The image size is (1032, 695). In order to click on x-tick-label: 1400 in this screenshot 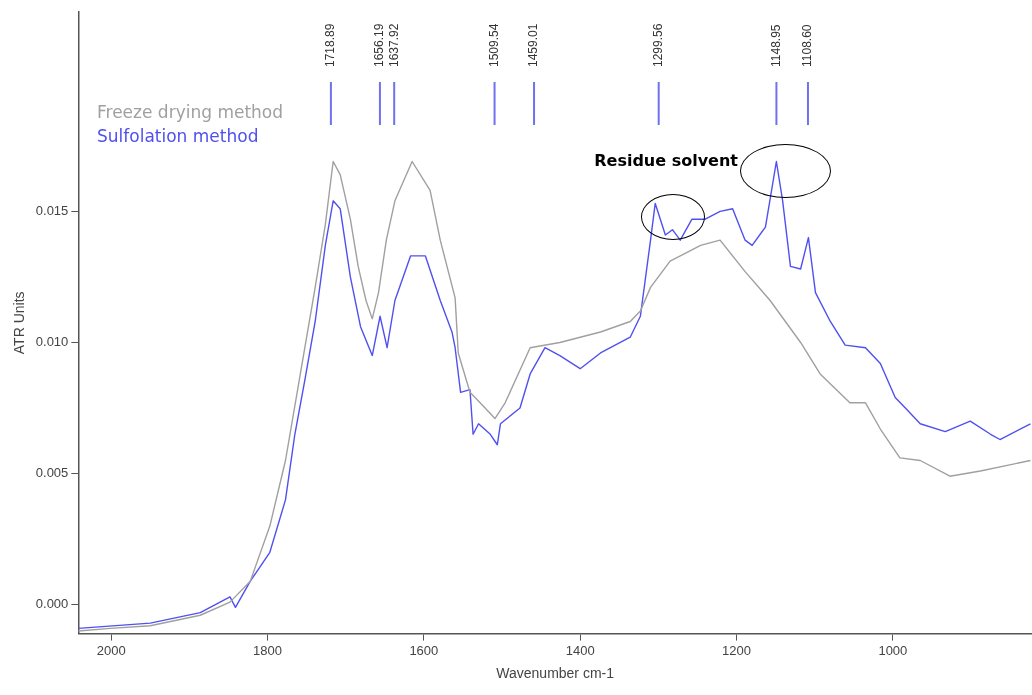, I will do `click(580, 650)`.